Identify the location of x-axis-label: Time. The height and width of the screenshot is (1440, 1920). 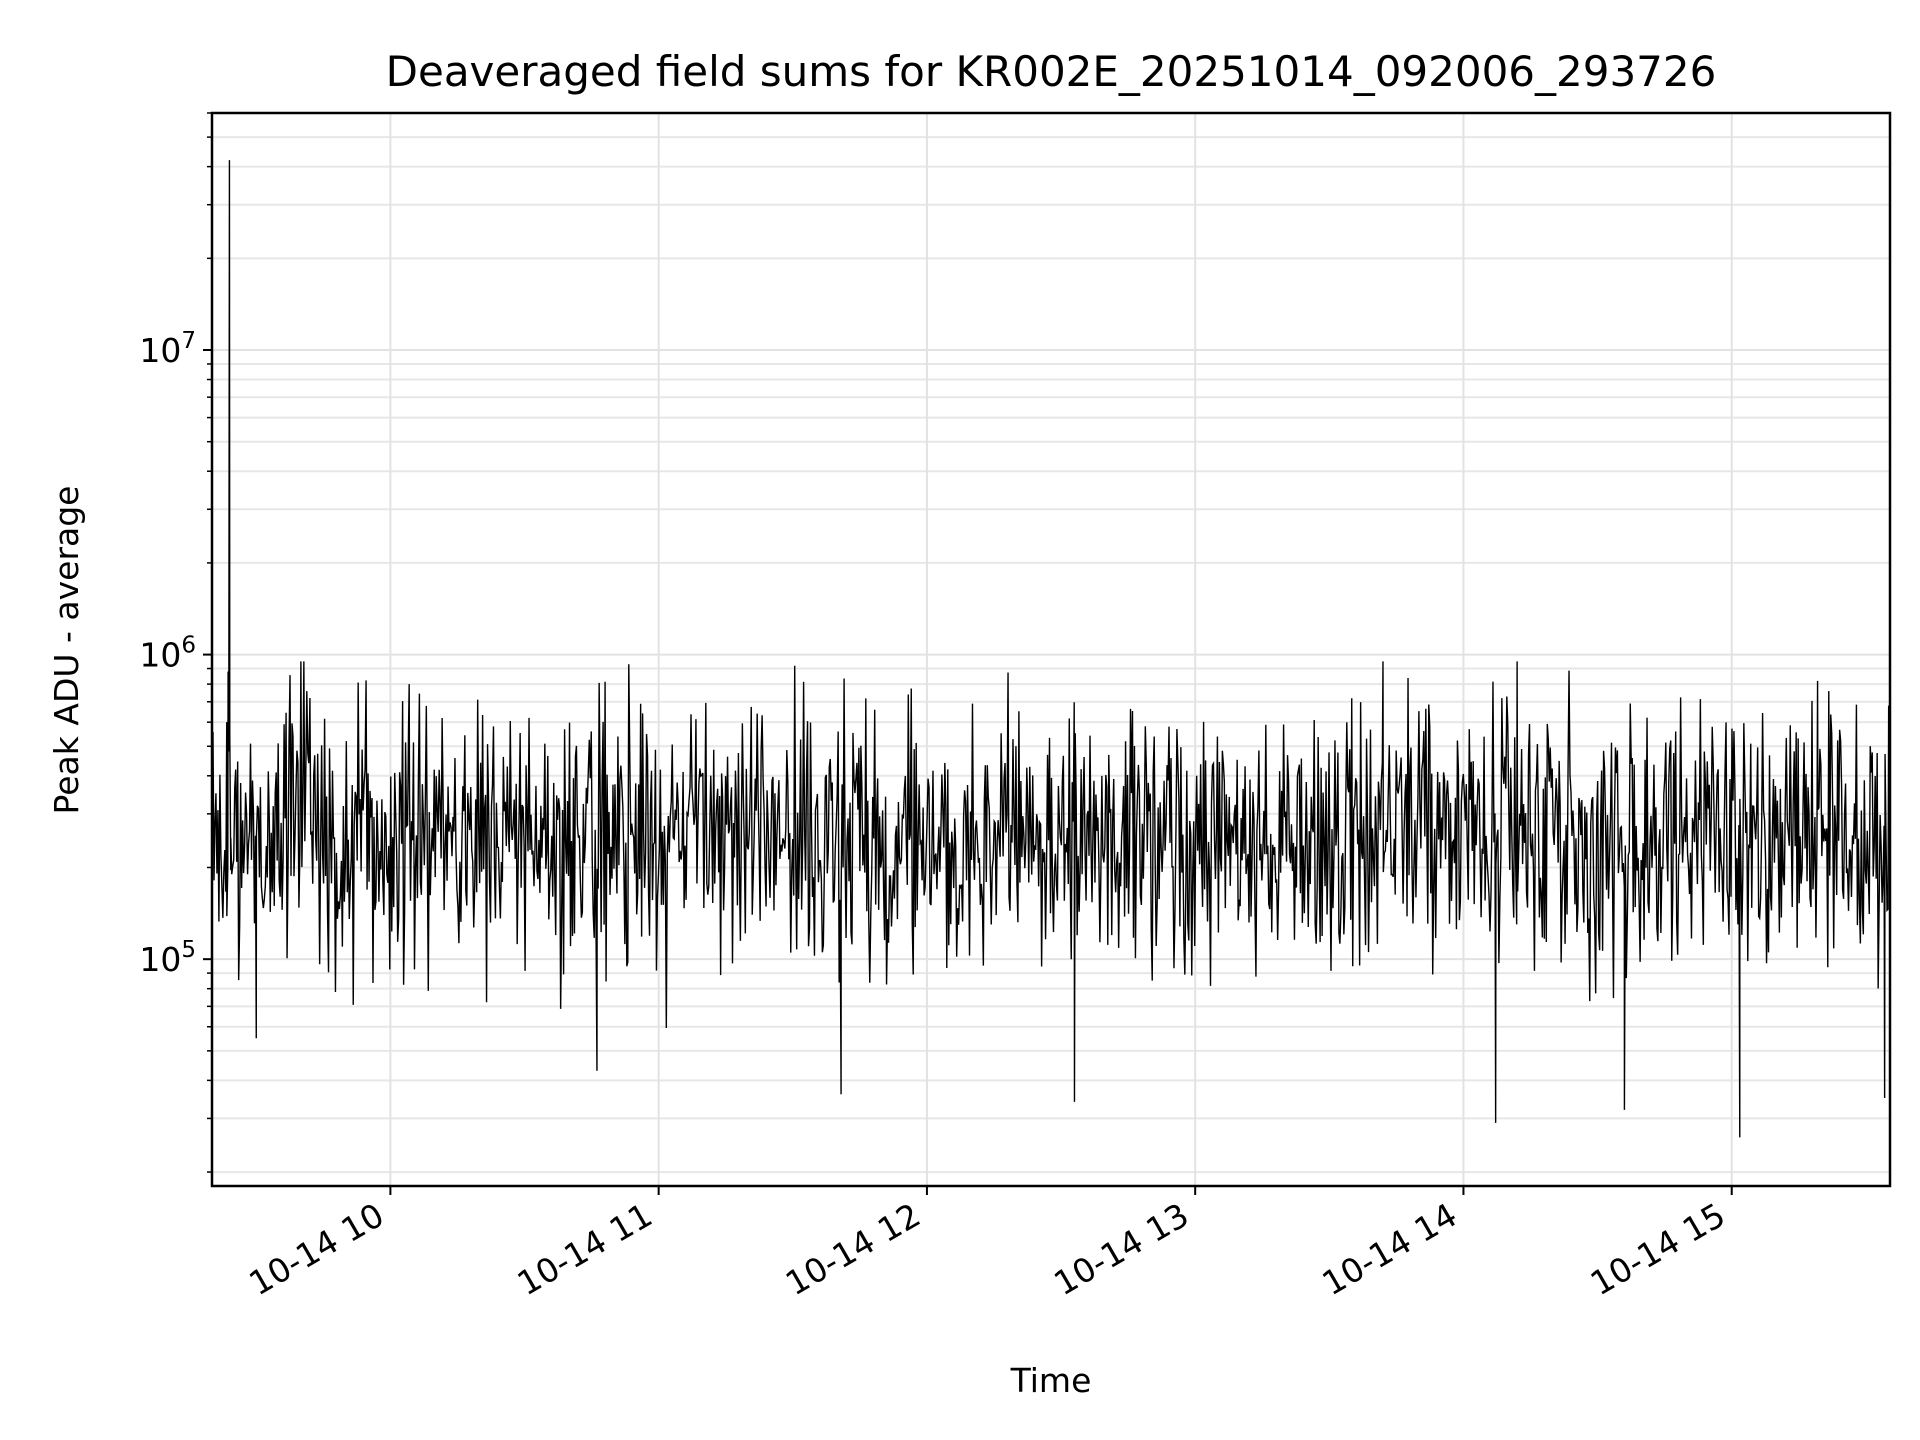
(1051, 1380).